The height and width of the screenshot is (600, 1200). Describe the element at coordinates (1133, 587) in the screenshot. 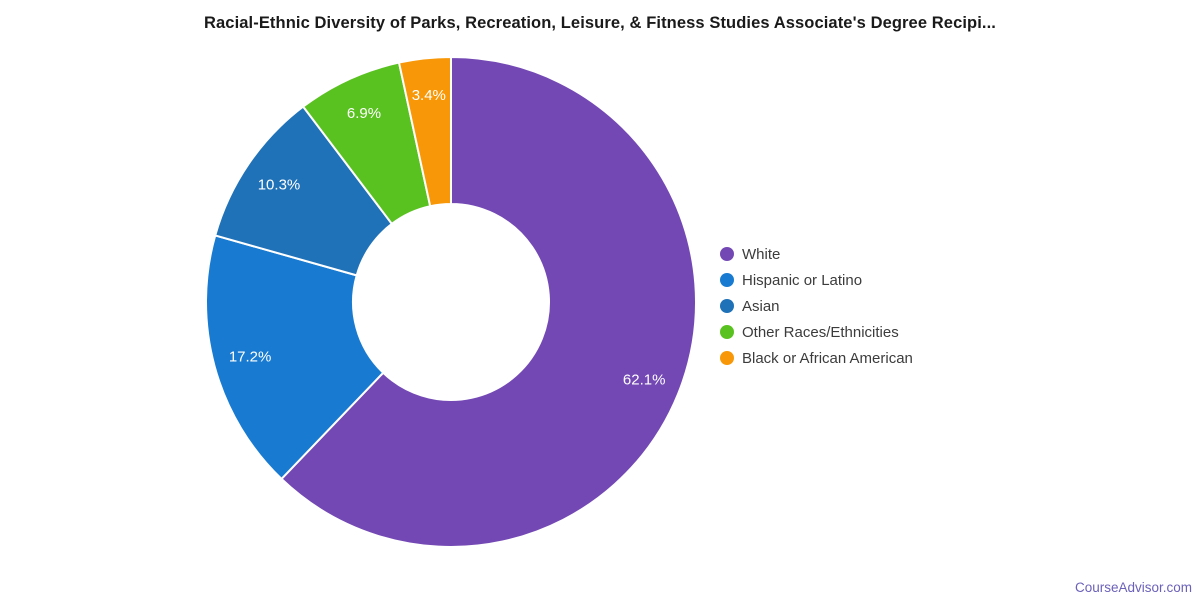

I see `courseadvisor-link: CourseAdvisor.com` at that location.